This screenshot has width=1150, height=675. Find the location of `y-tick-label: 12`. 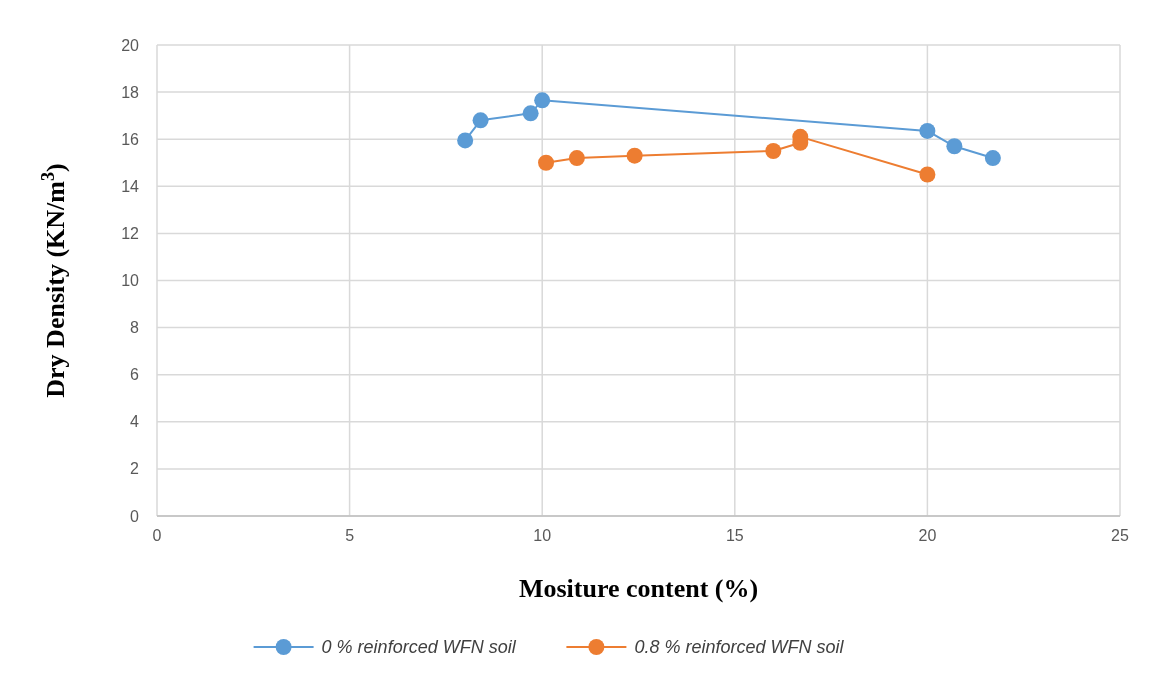

y-tick-label: 12 is located at coordinates (130, 233).